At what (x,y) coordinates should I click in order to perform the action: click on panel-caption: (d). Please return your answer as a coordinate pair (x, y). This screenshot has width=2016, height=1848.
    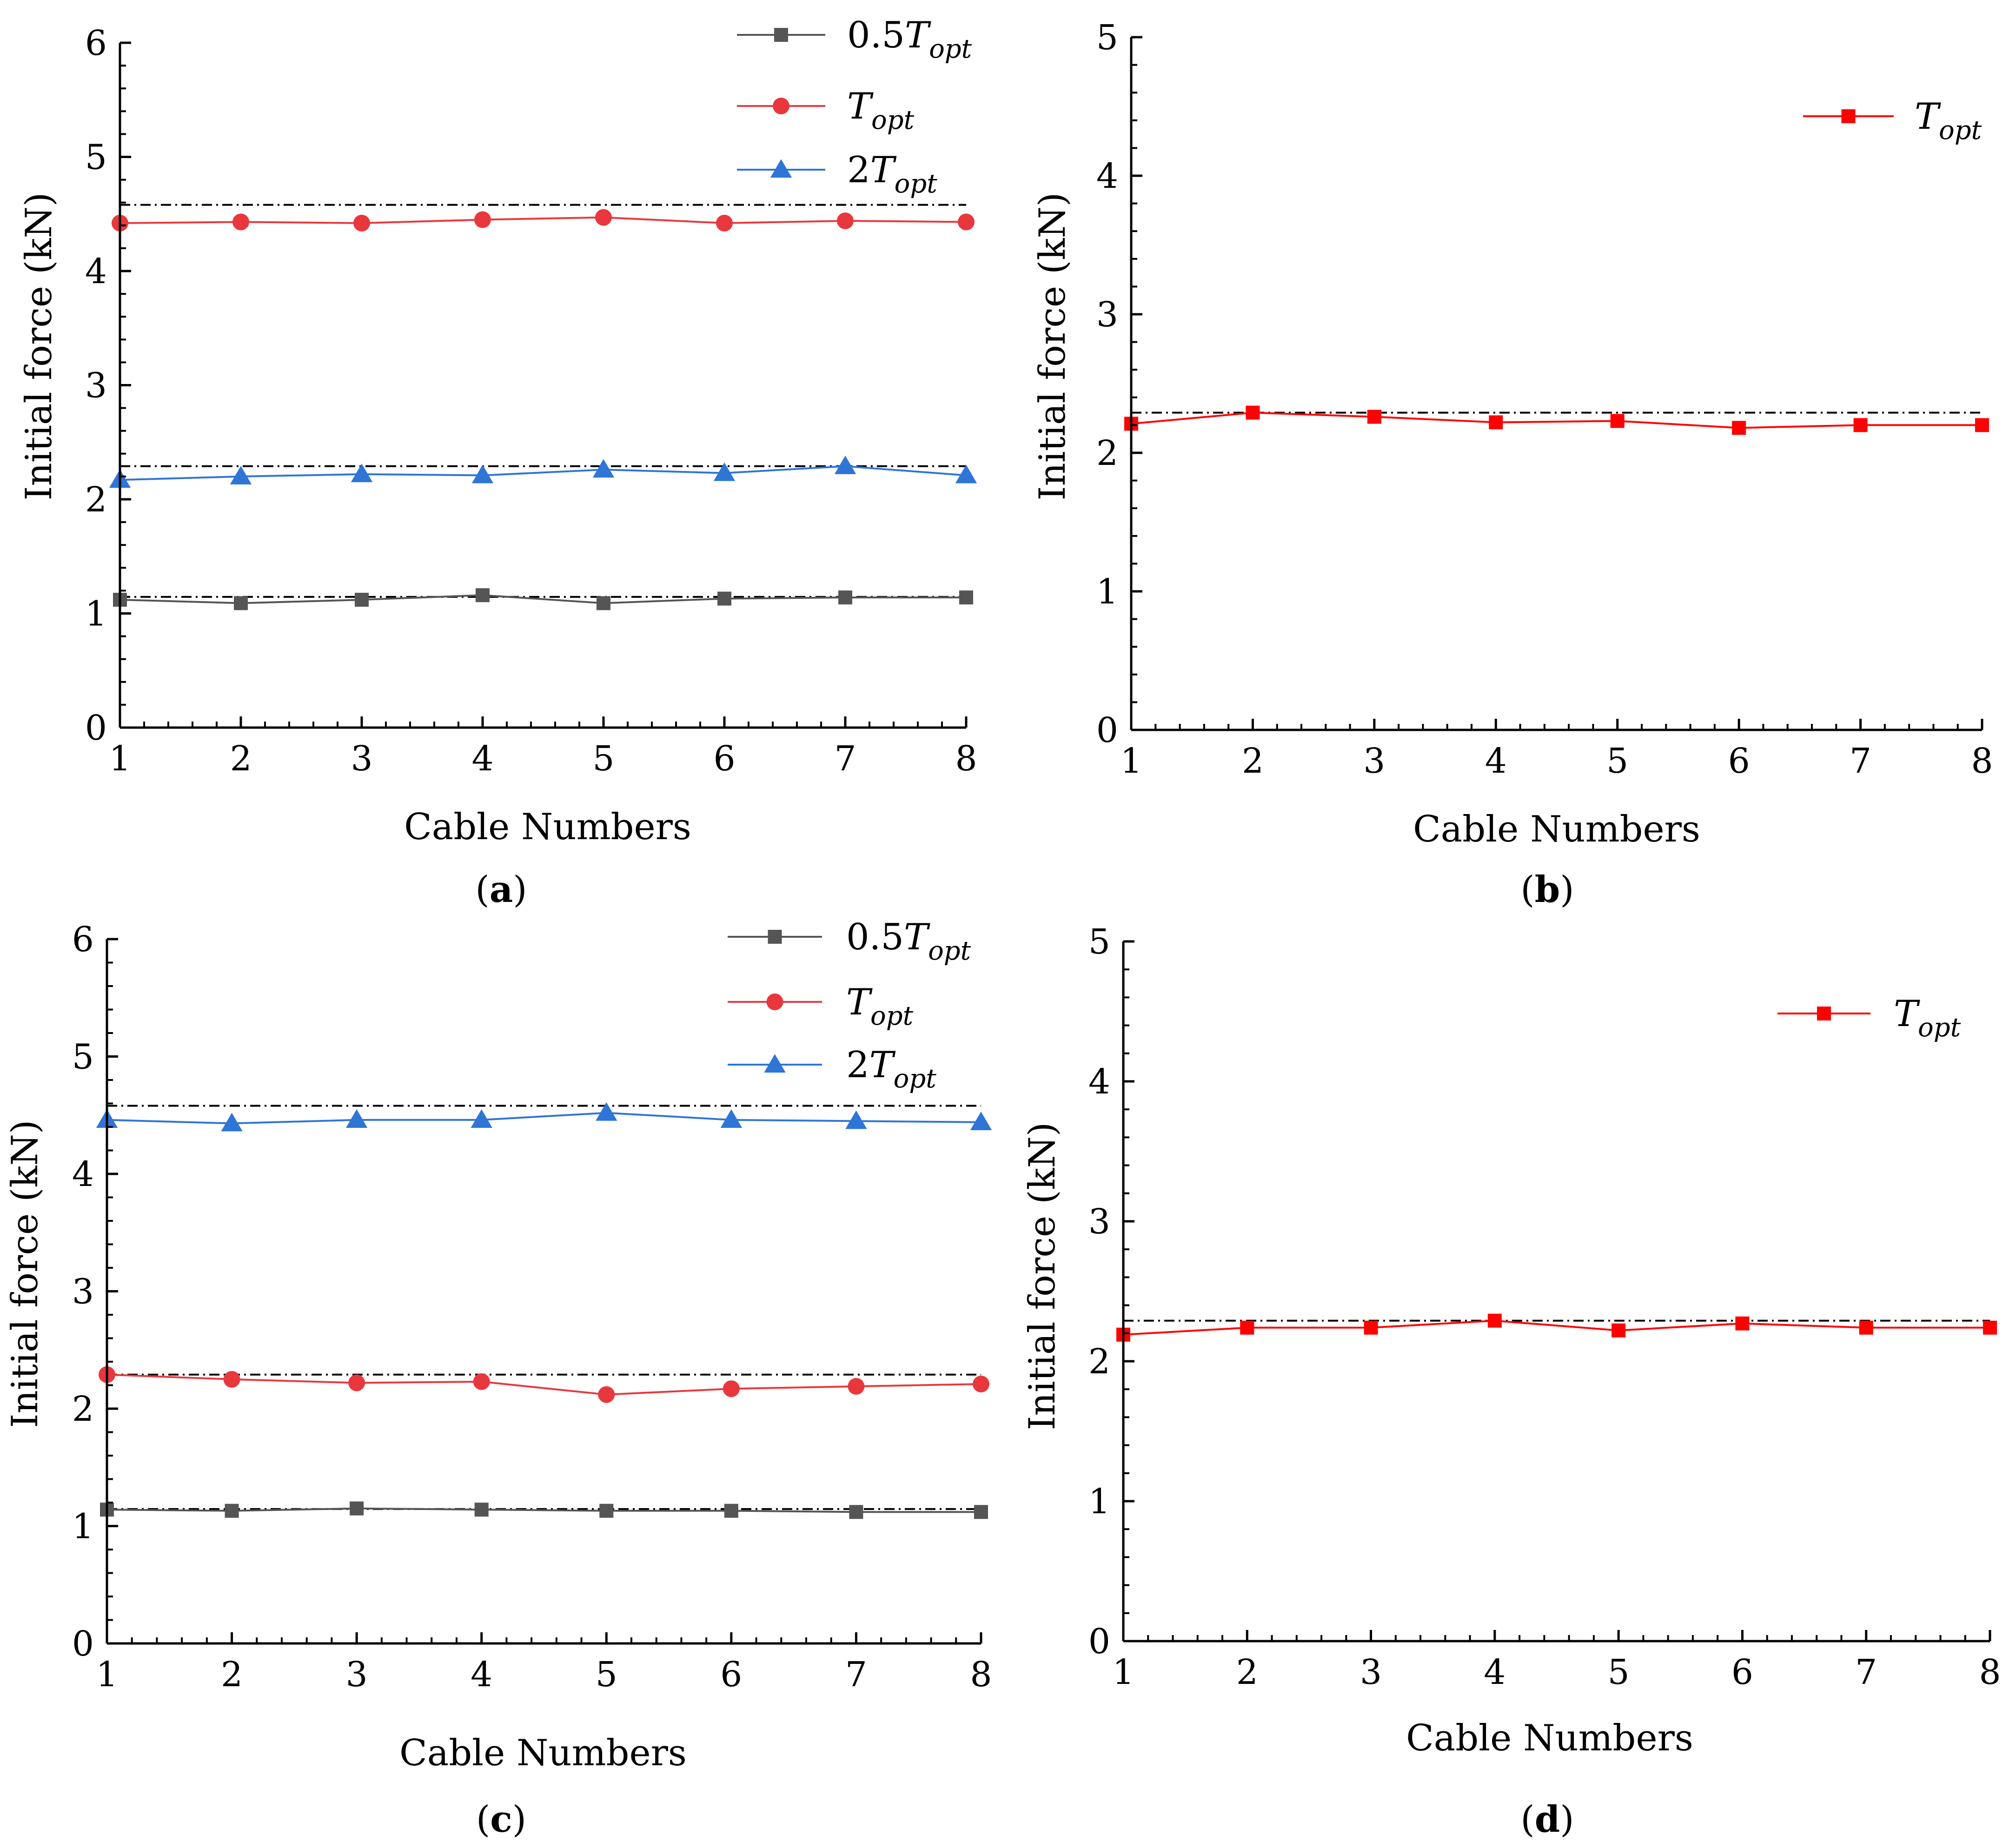
    Looking at the image, I should click on (1547, 1819).